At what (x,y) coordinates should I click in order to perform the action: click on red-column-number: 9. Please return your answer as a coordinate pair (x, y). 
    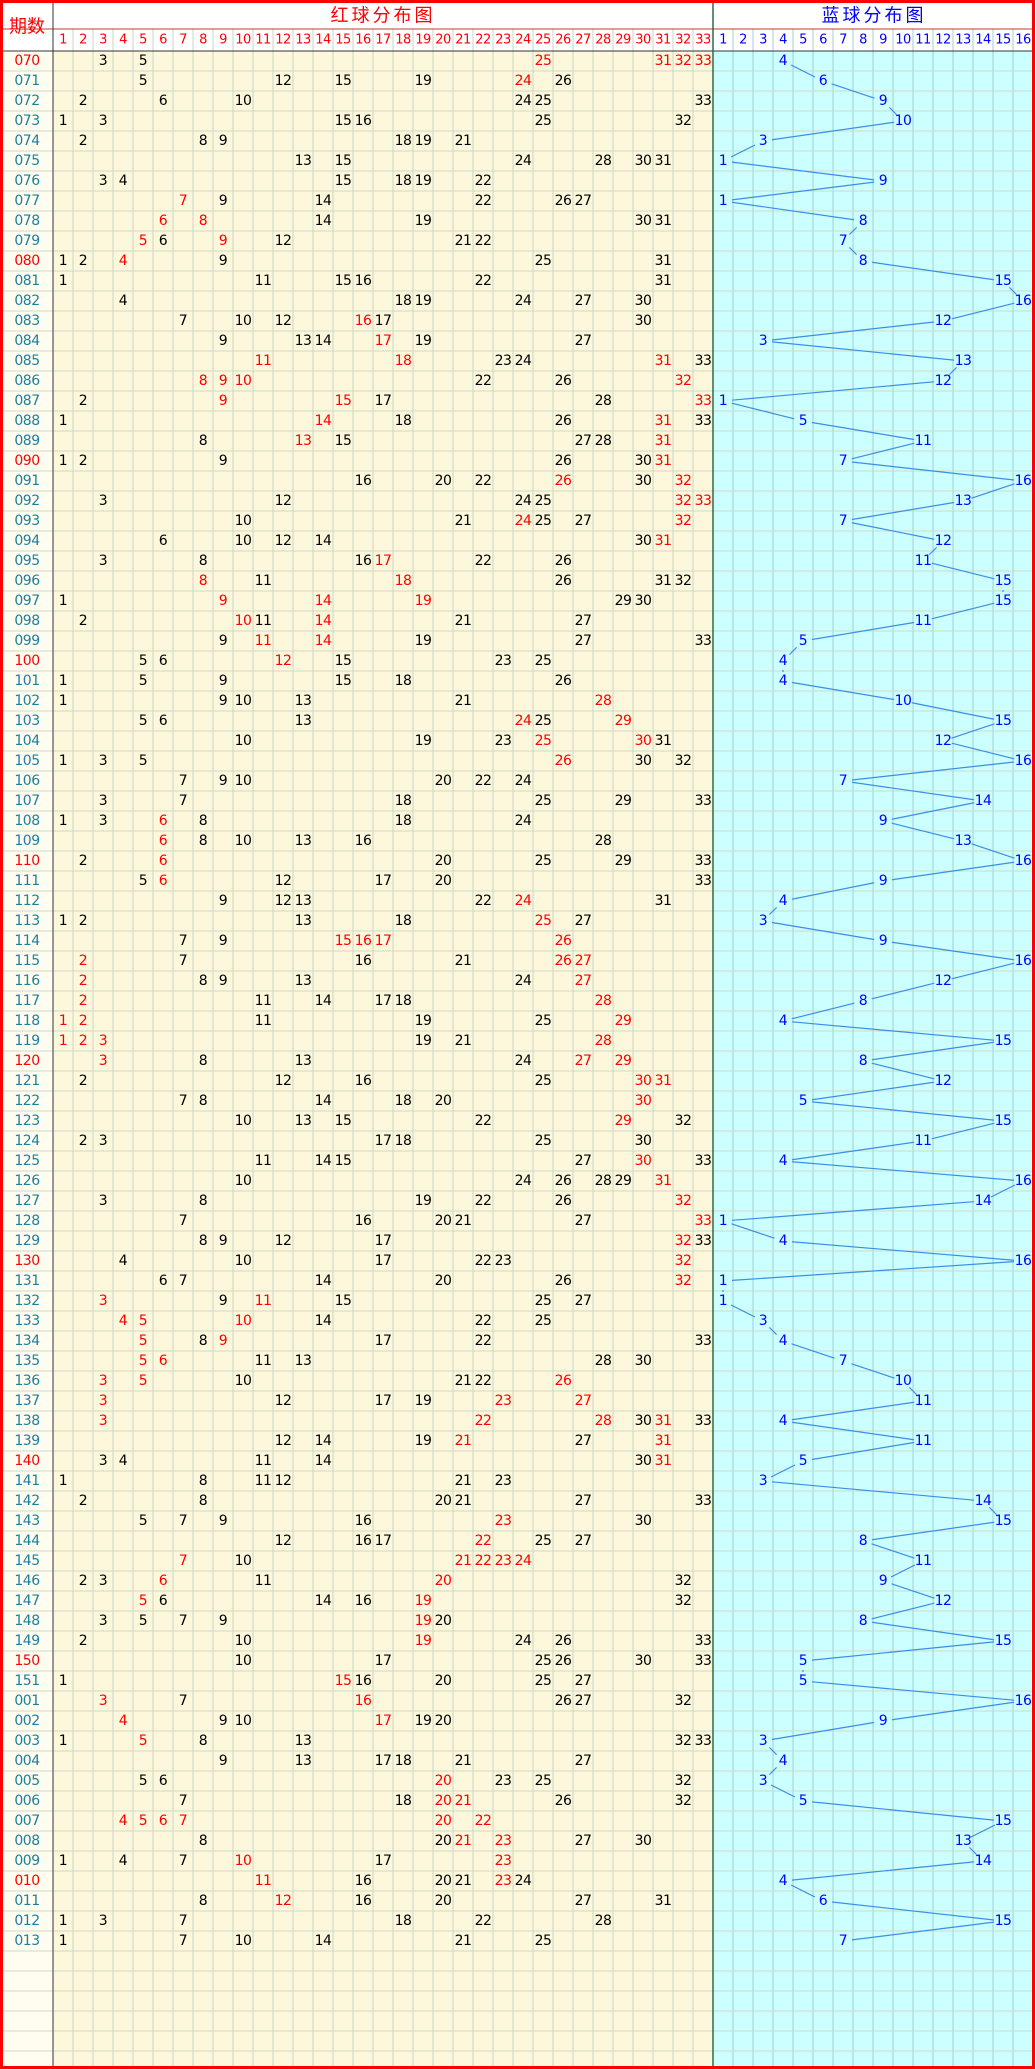
    Looking at the image, I should click on (223, 40).